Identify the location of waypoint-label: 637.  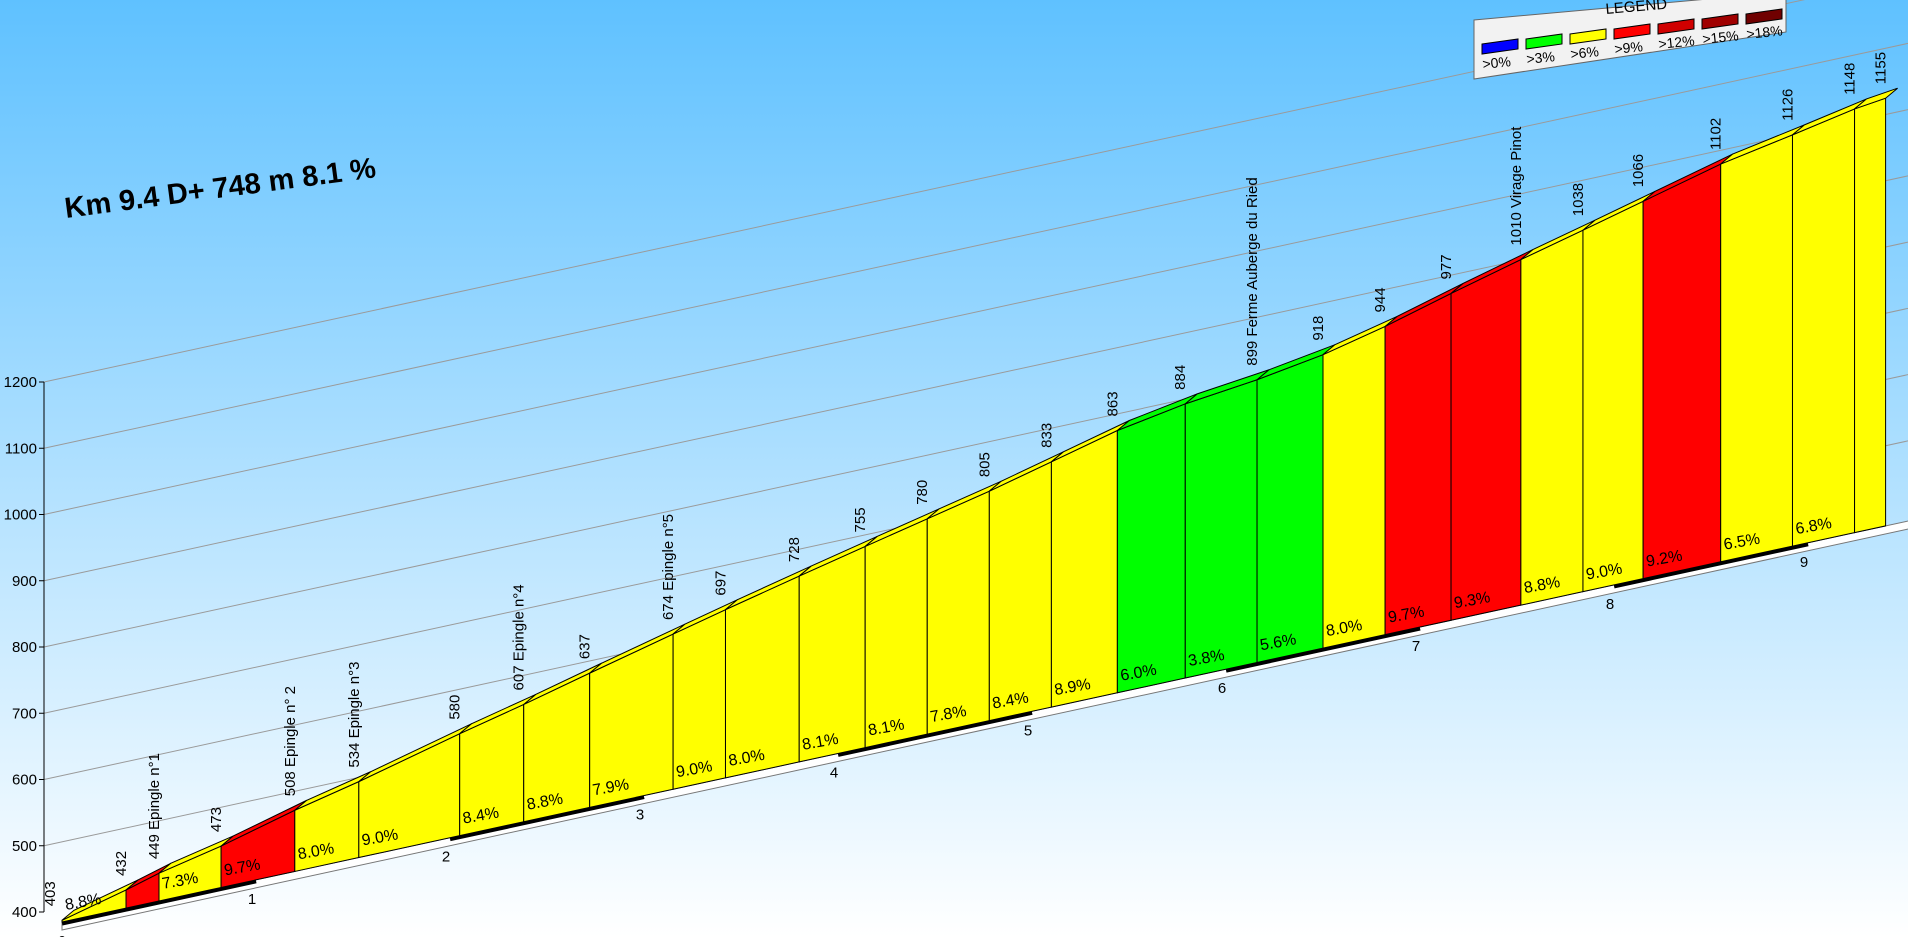
(585, 646).